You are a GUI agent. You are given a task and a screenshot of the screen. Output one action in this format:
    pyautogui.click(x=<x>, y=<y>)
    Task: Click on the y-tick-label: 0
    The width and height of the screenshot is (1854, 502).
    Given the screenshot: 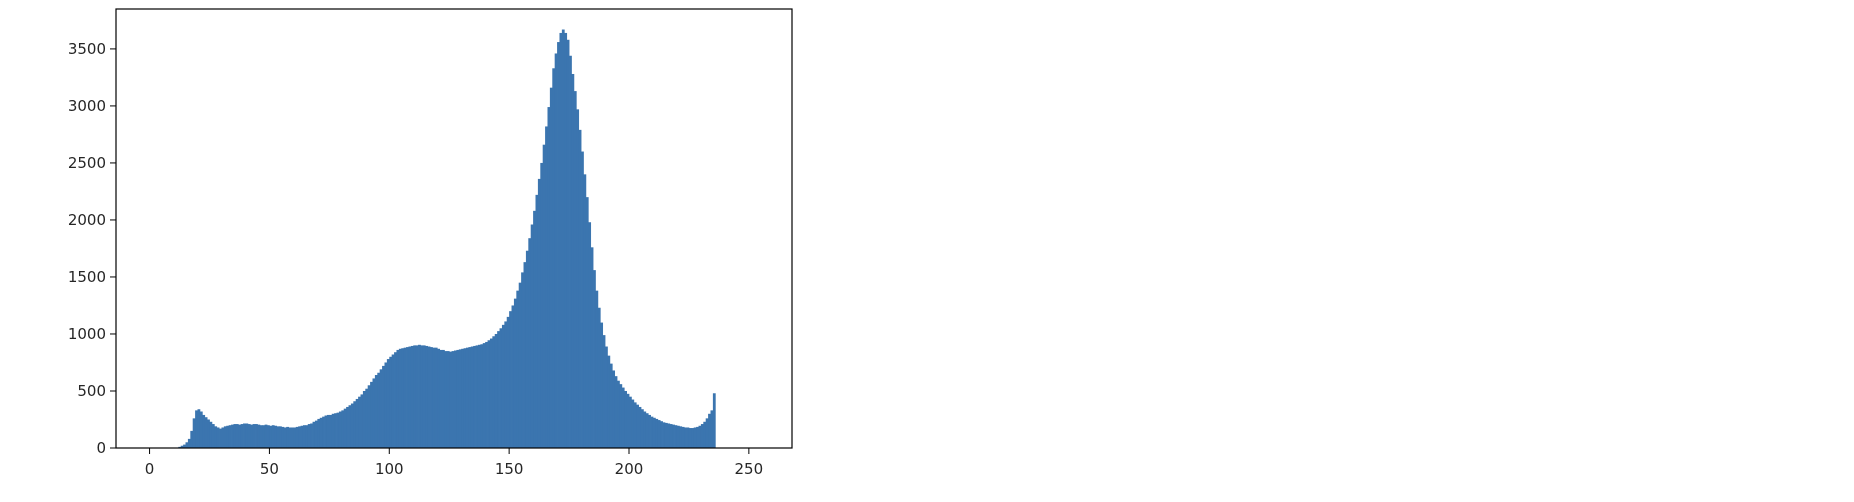 What is the action you would take?
    pyautogui.click(x=101, y=448)
    